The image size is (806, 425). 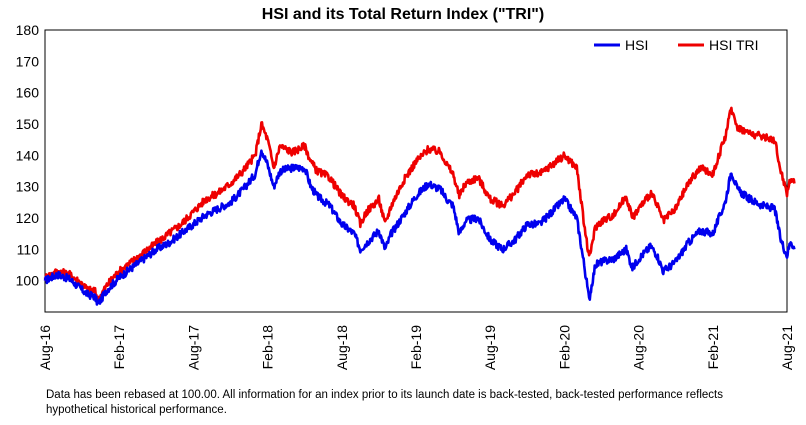 I want to click on x-tick-label: Feb-18, so click(x=268, y=347).